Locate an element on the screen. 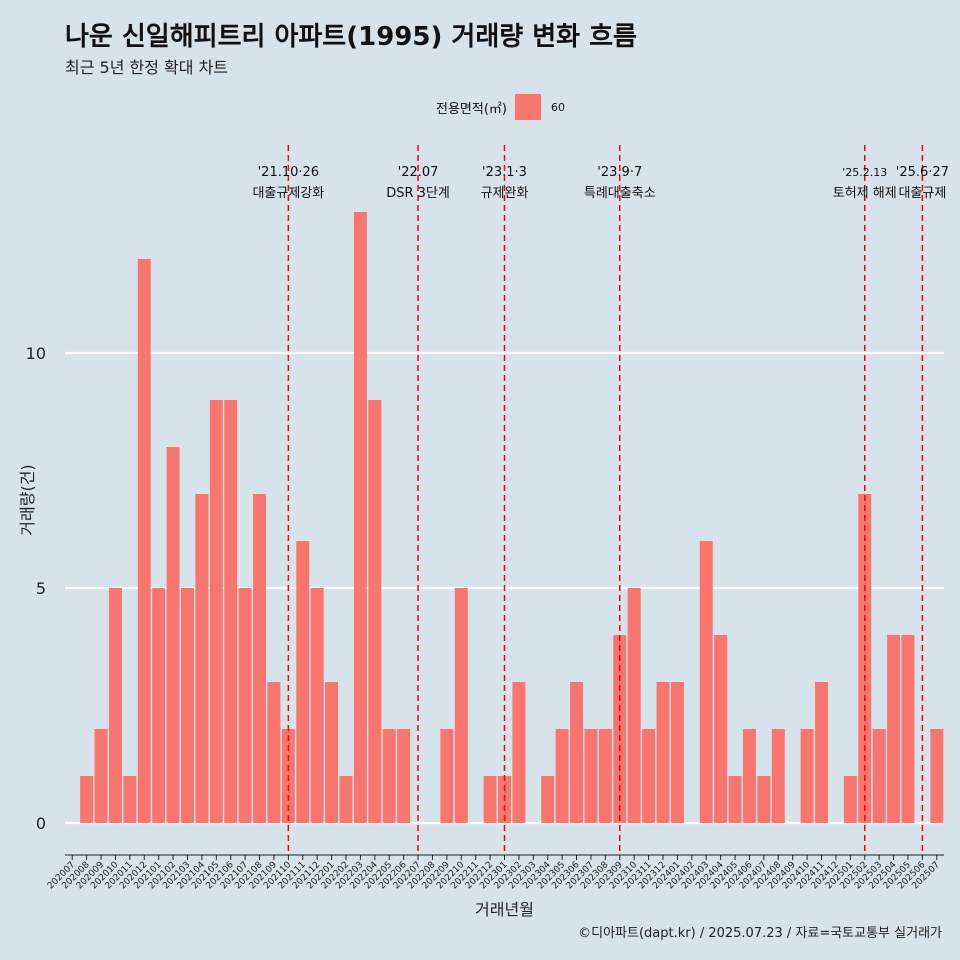  chart-subtitle: 최근 5년 한정 확대 차트 is located at coordinates (147, 67).